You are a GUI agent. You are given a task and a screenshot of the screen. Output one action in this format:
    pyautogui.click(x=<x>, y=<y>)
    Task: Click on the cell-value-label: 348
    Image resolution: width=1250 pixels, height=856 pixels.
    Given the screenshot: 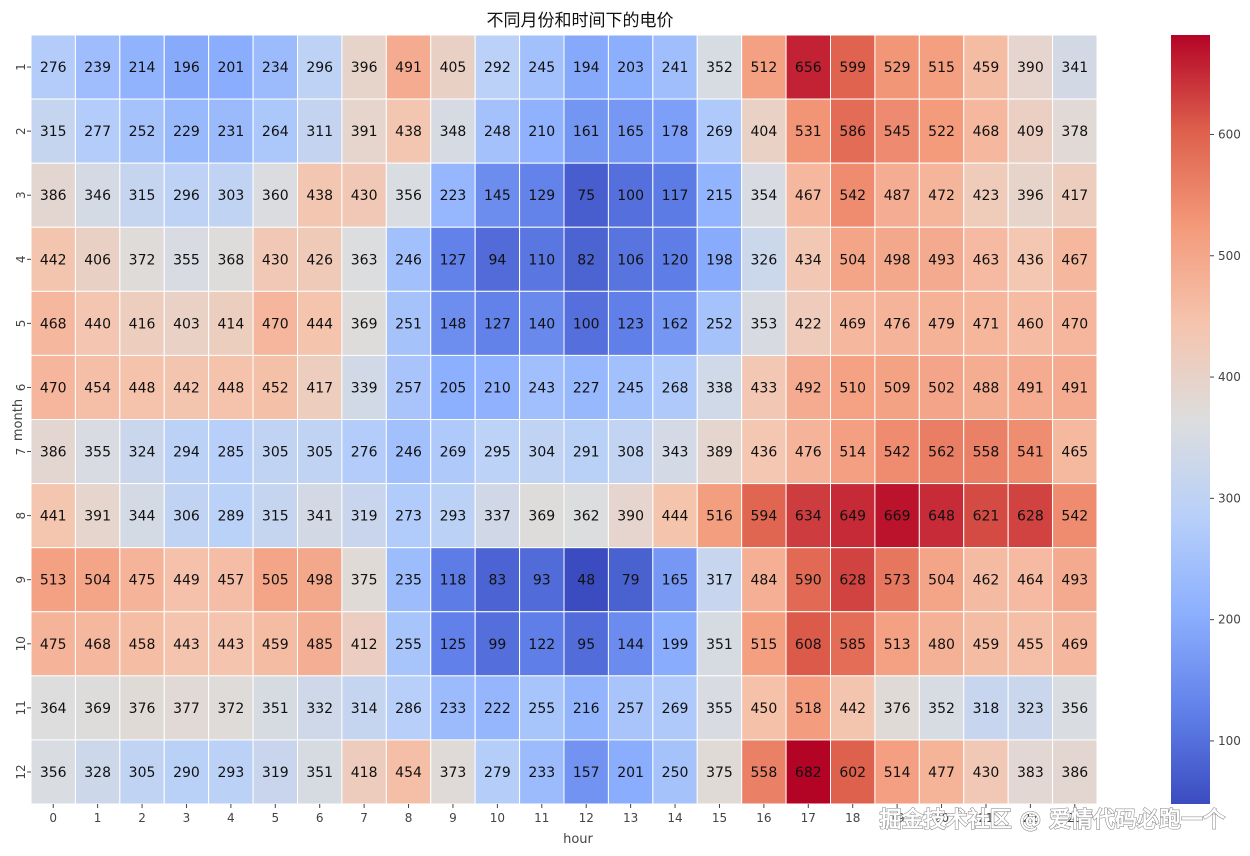 What is the action you would take?
    pyautogui.click(x=453, y=132)
    